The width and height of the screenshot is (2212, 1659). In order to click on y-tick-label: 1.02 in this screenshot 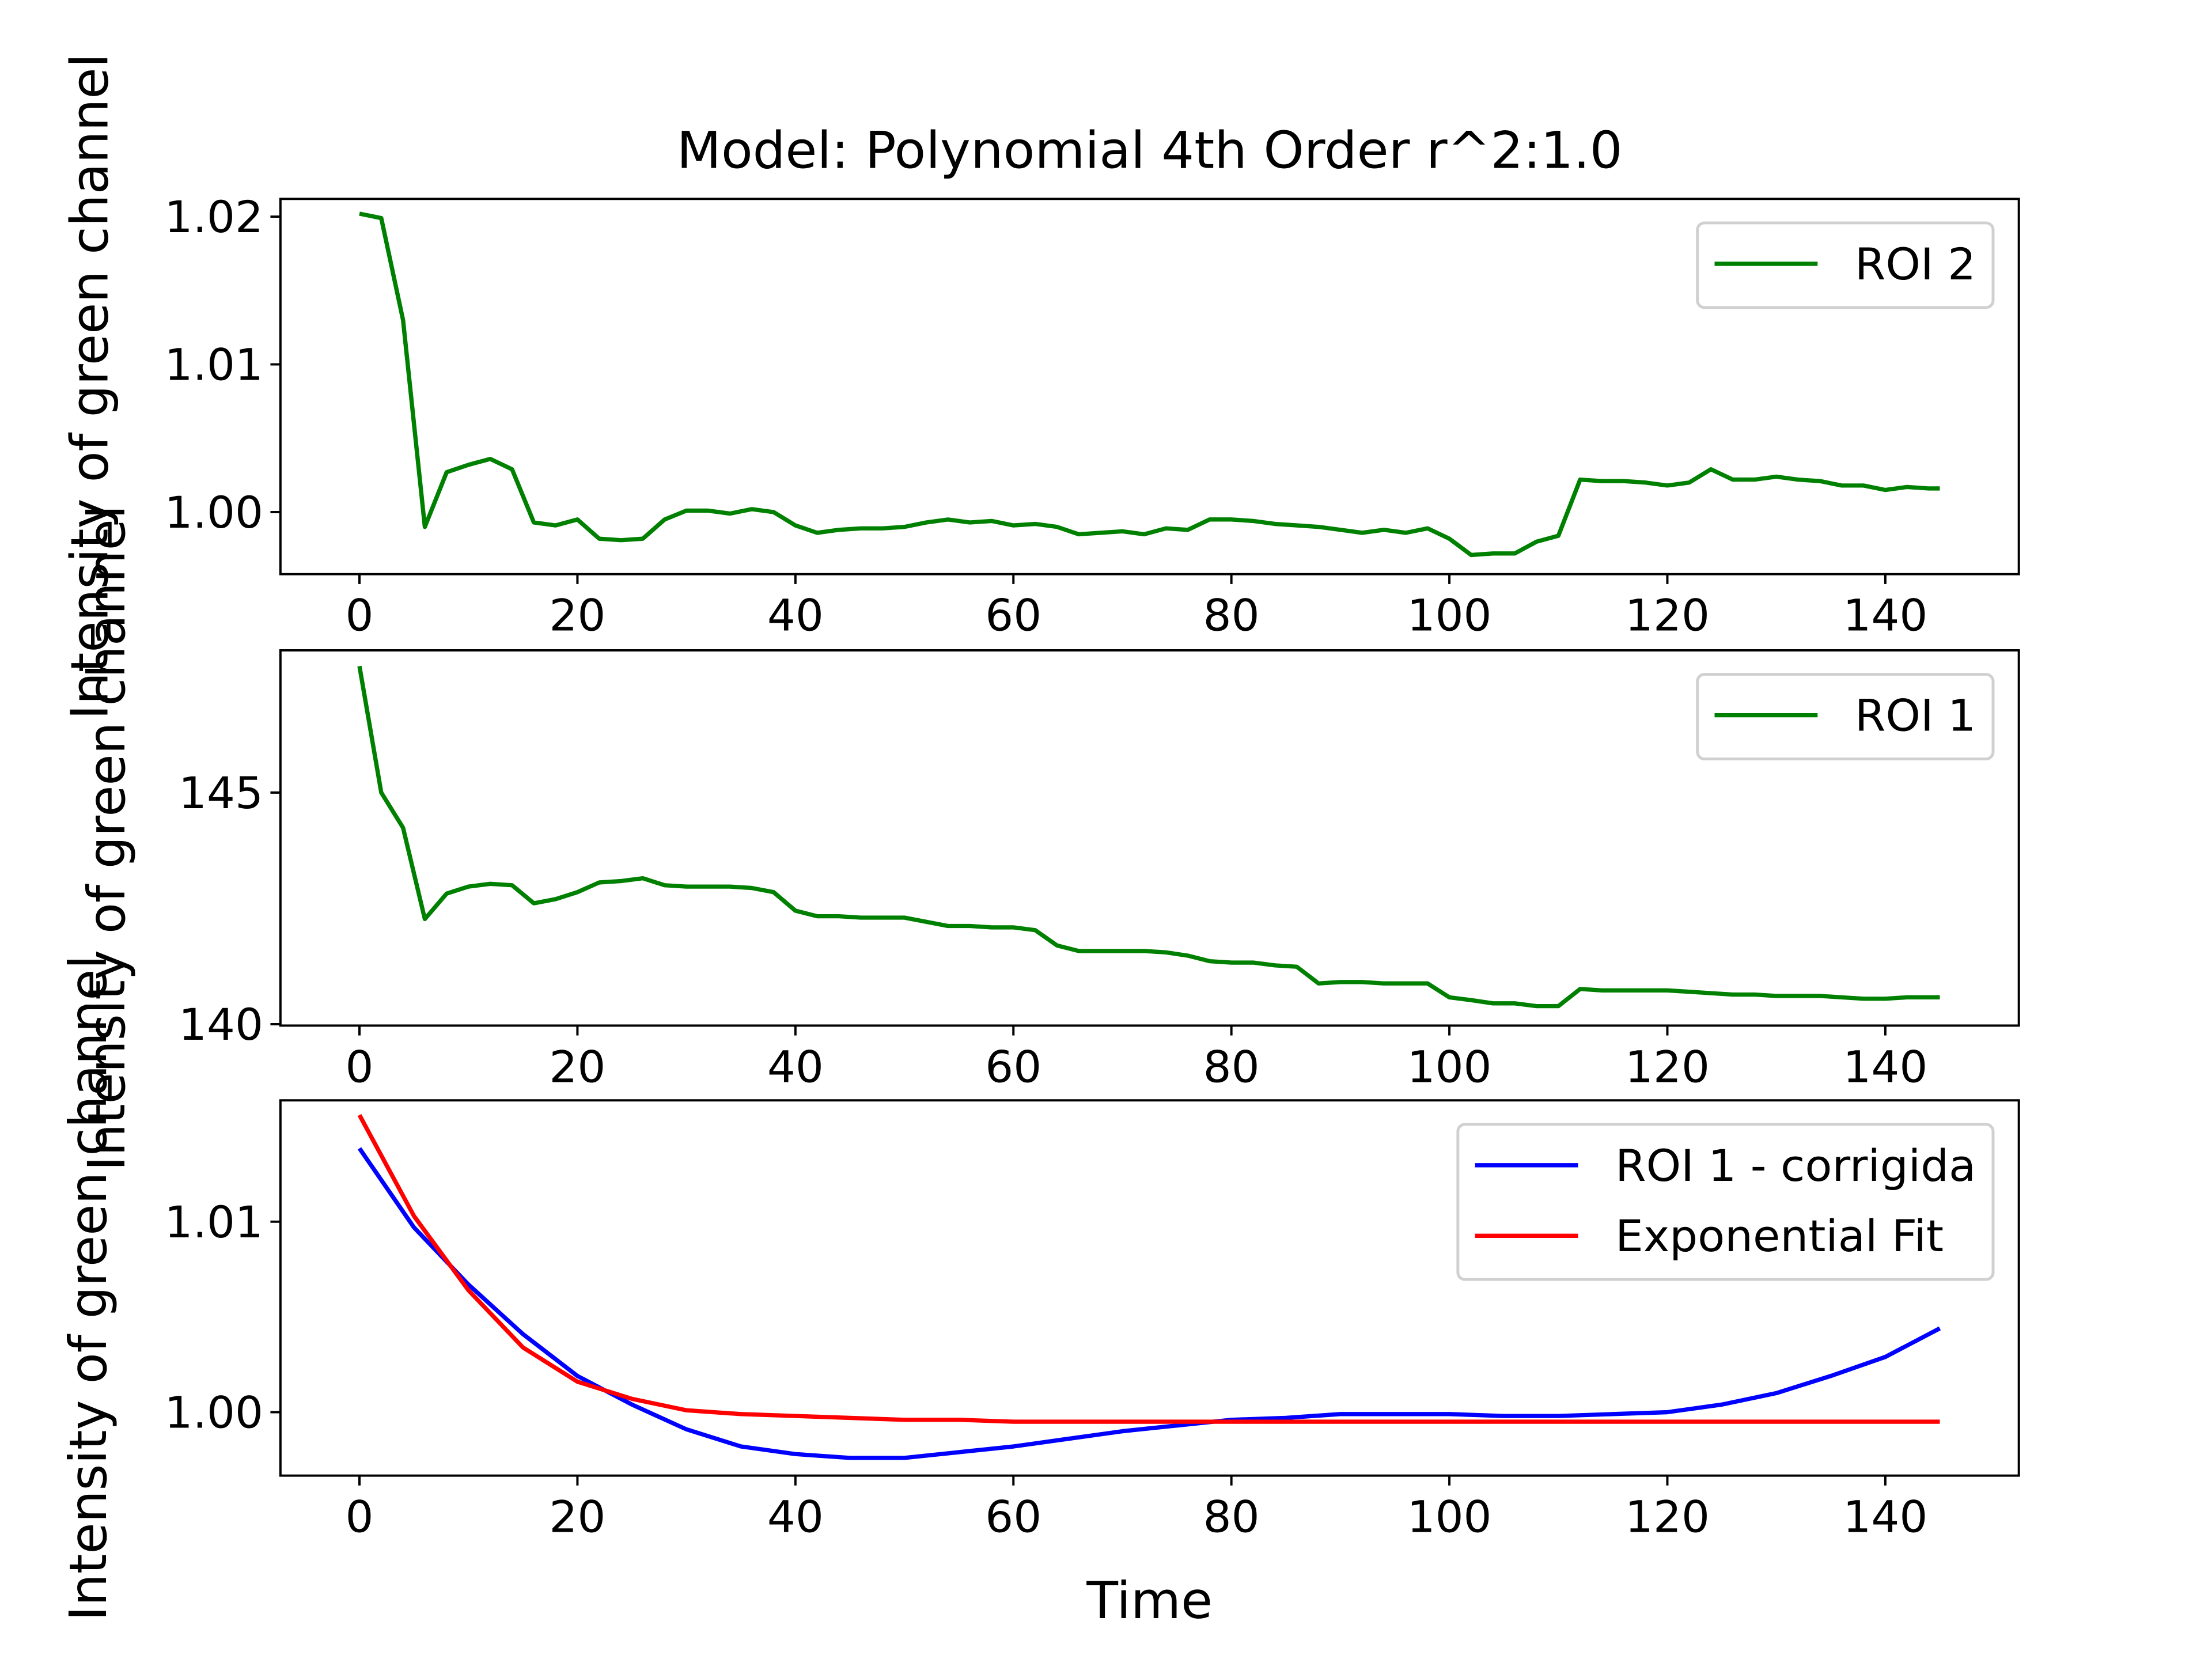, I will do `click(214, 217)`.